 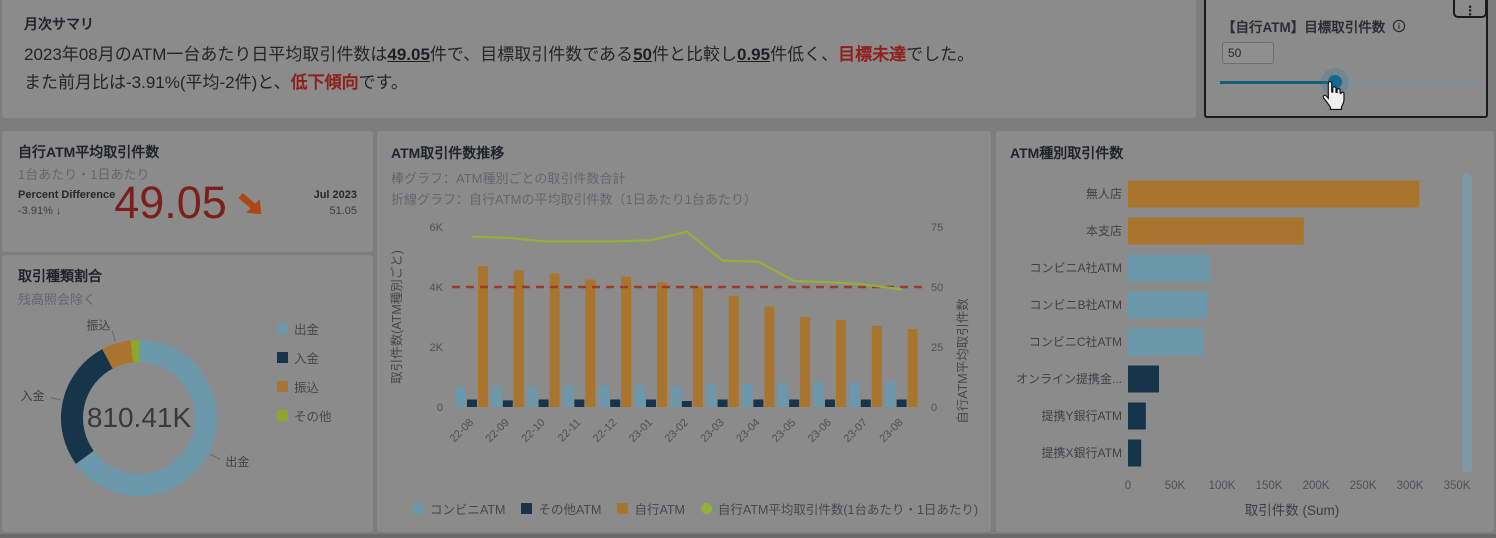 I want to click on legend-label: 自行ATM, so click(x=659, y=510).